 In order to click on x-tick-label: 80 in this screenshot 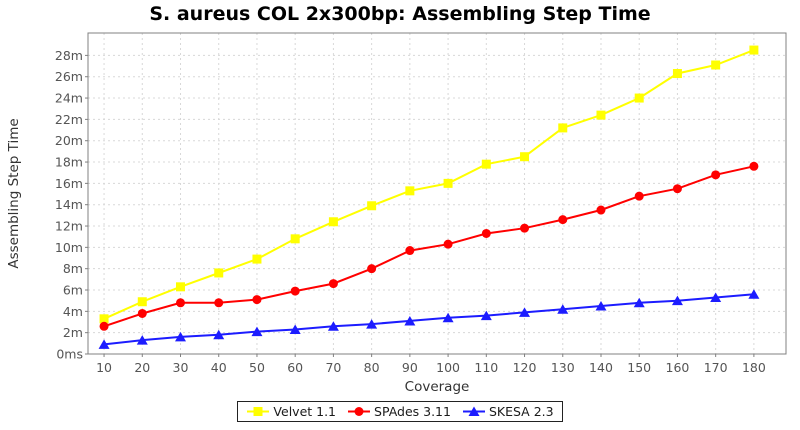, I will do `click(372, 367)`.